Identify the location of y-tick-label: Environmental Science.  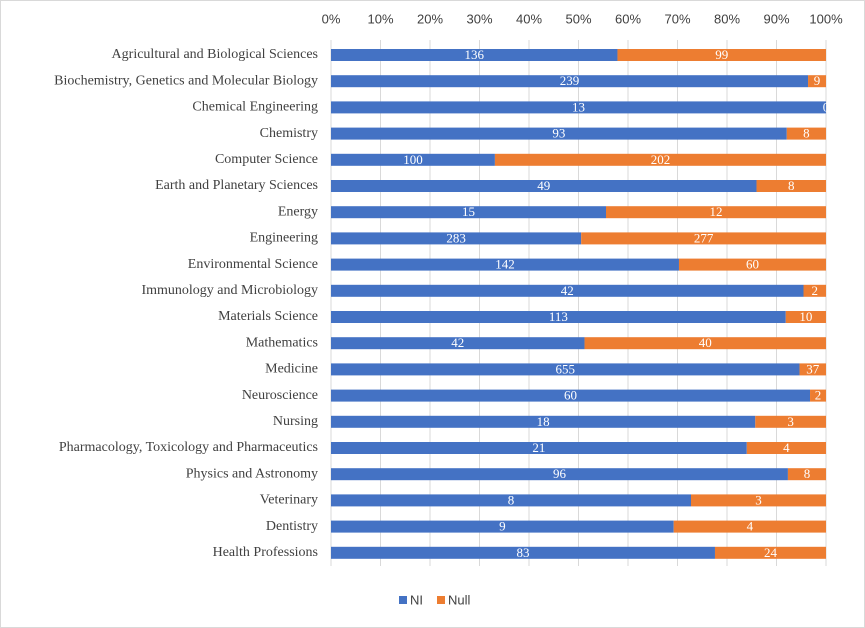
(253, 264).